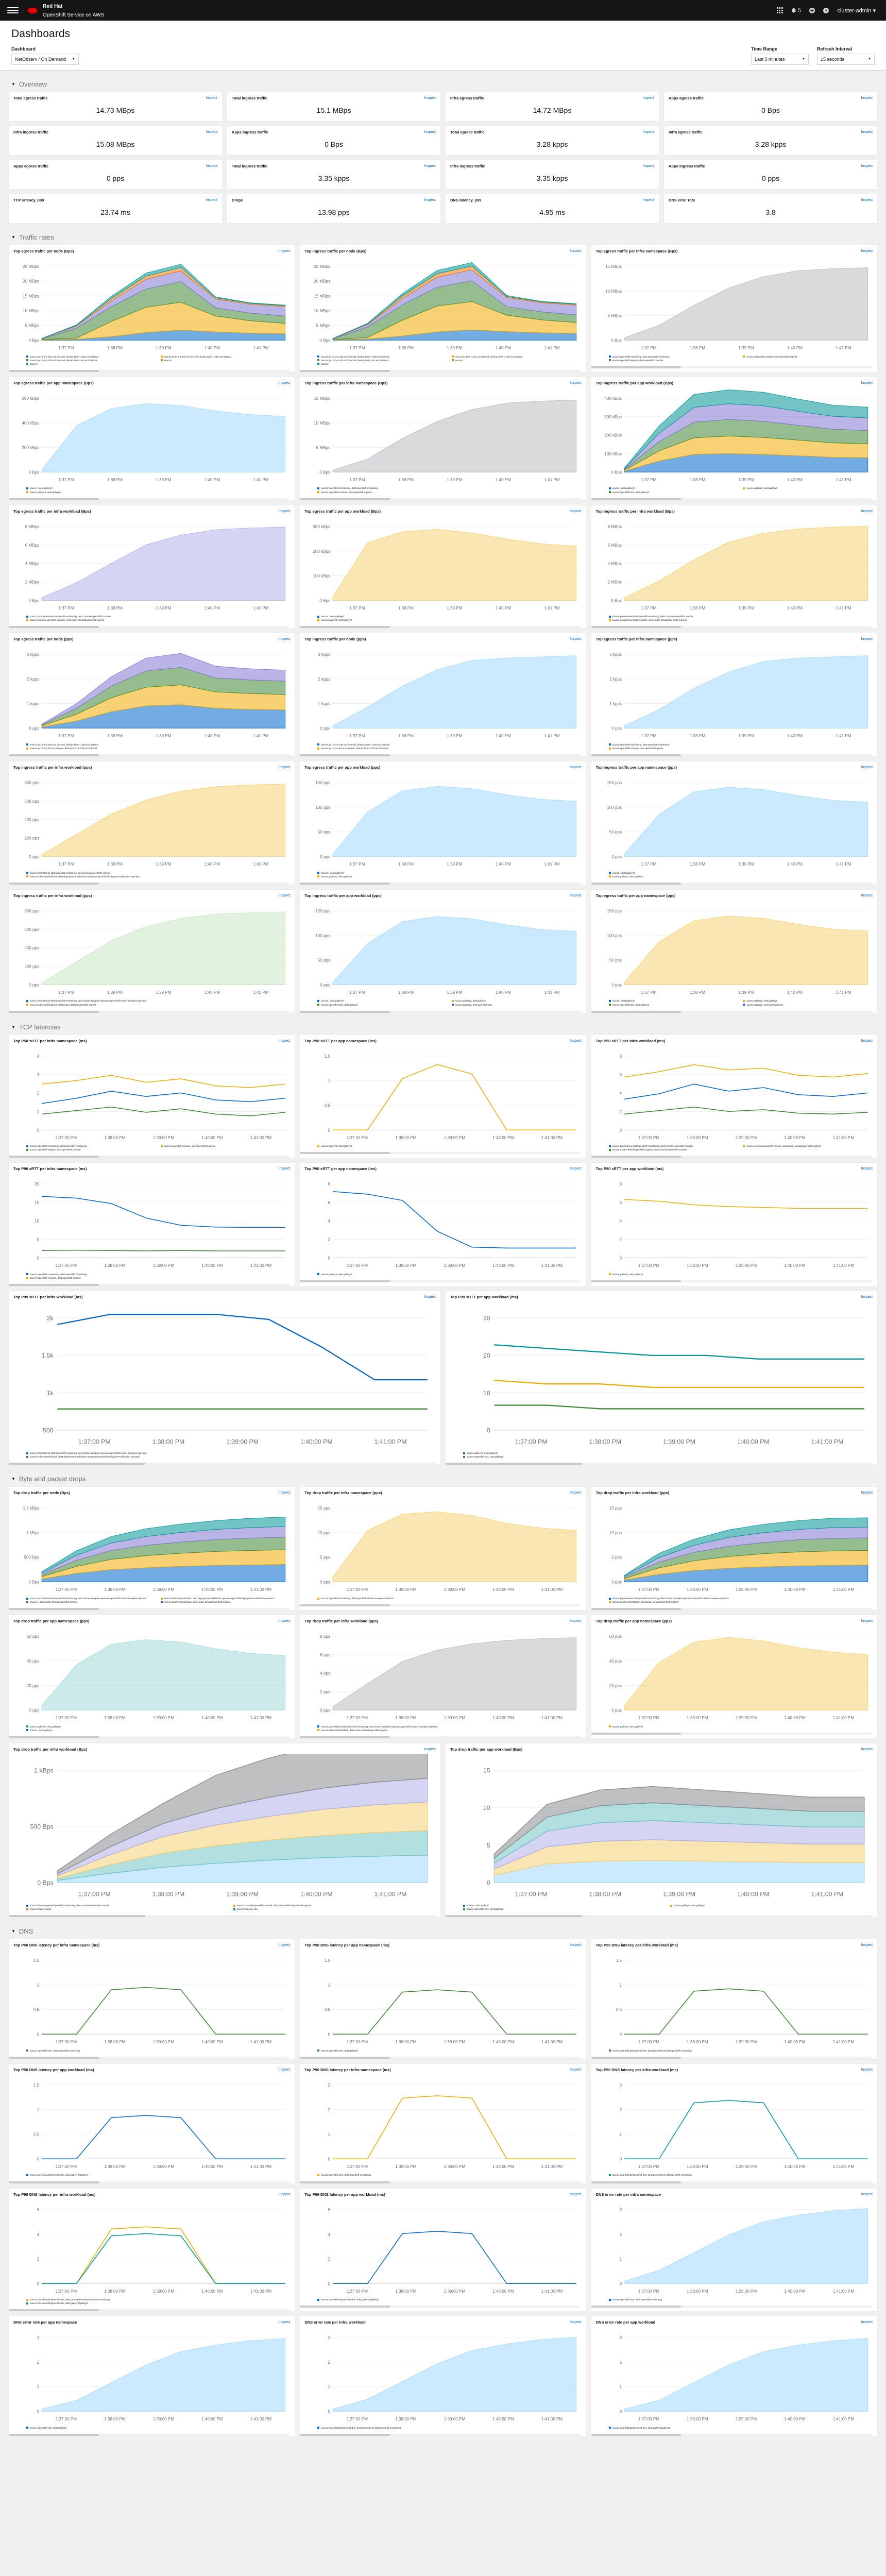  Describe the element at coordinates (13, 10) in the screenshot. I see `hamburger-icon` at that location.